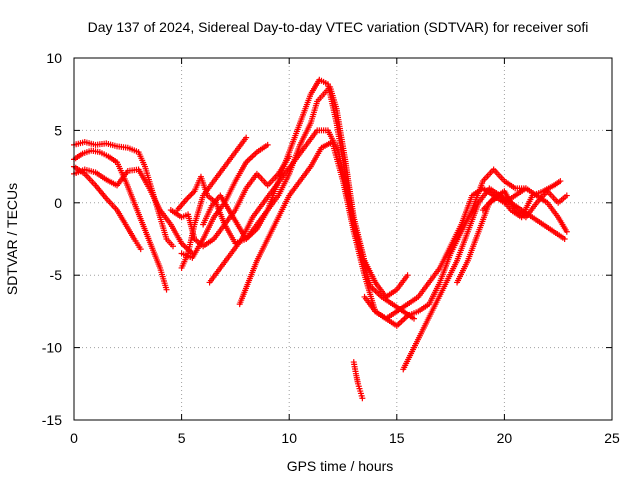  I want to click on x-tick-label: 20, so click(505, 438).